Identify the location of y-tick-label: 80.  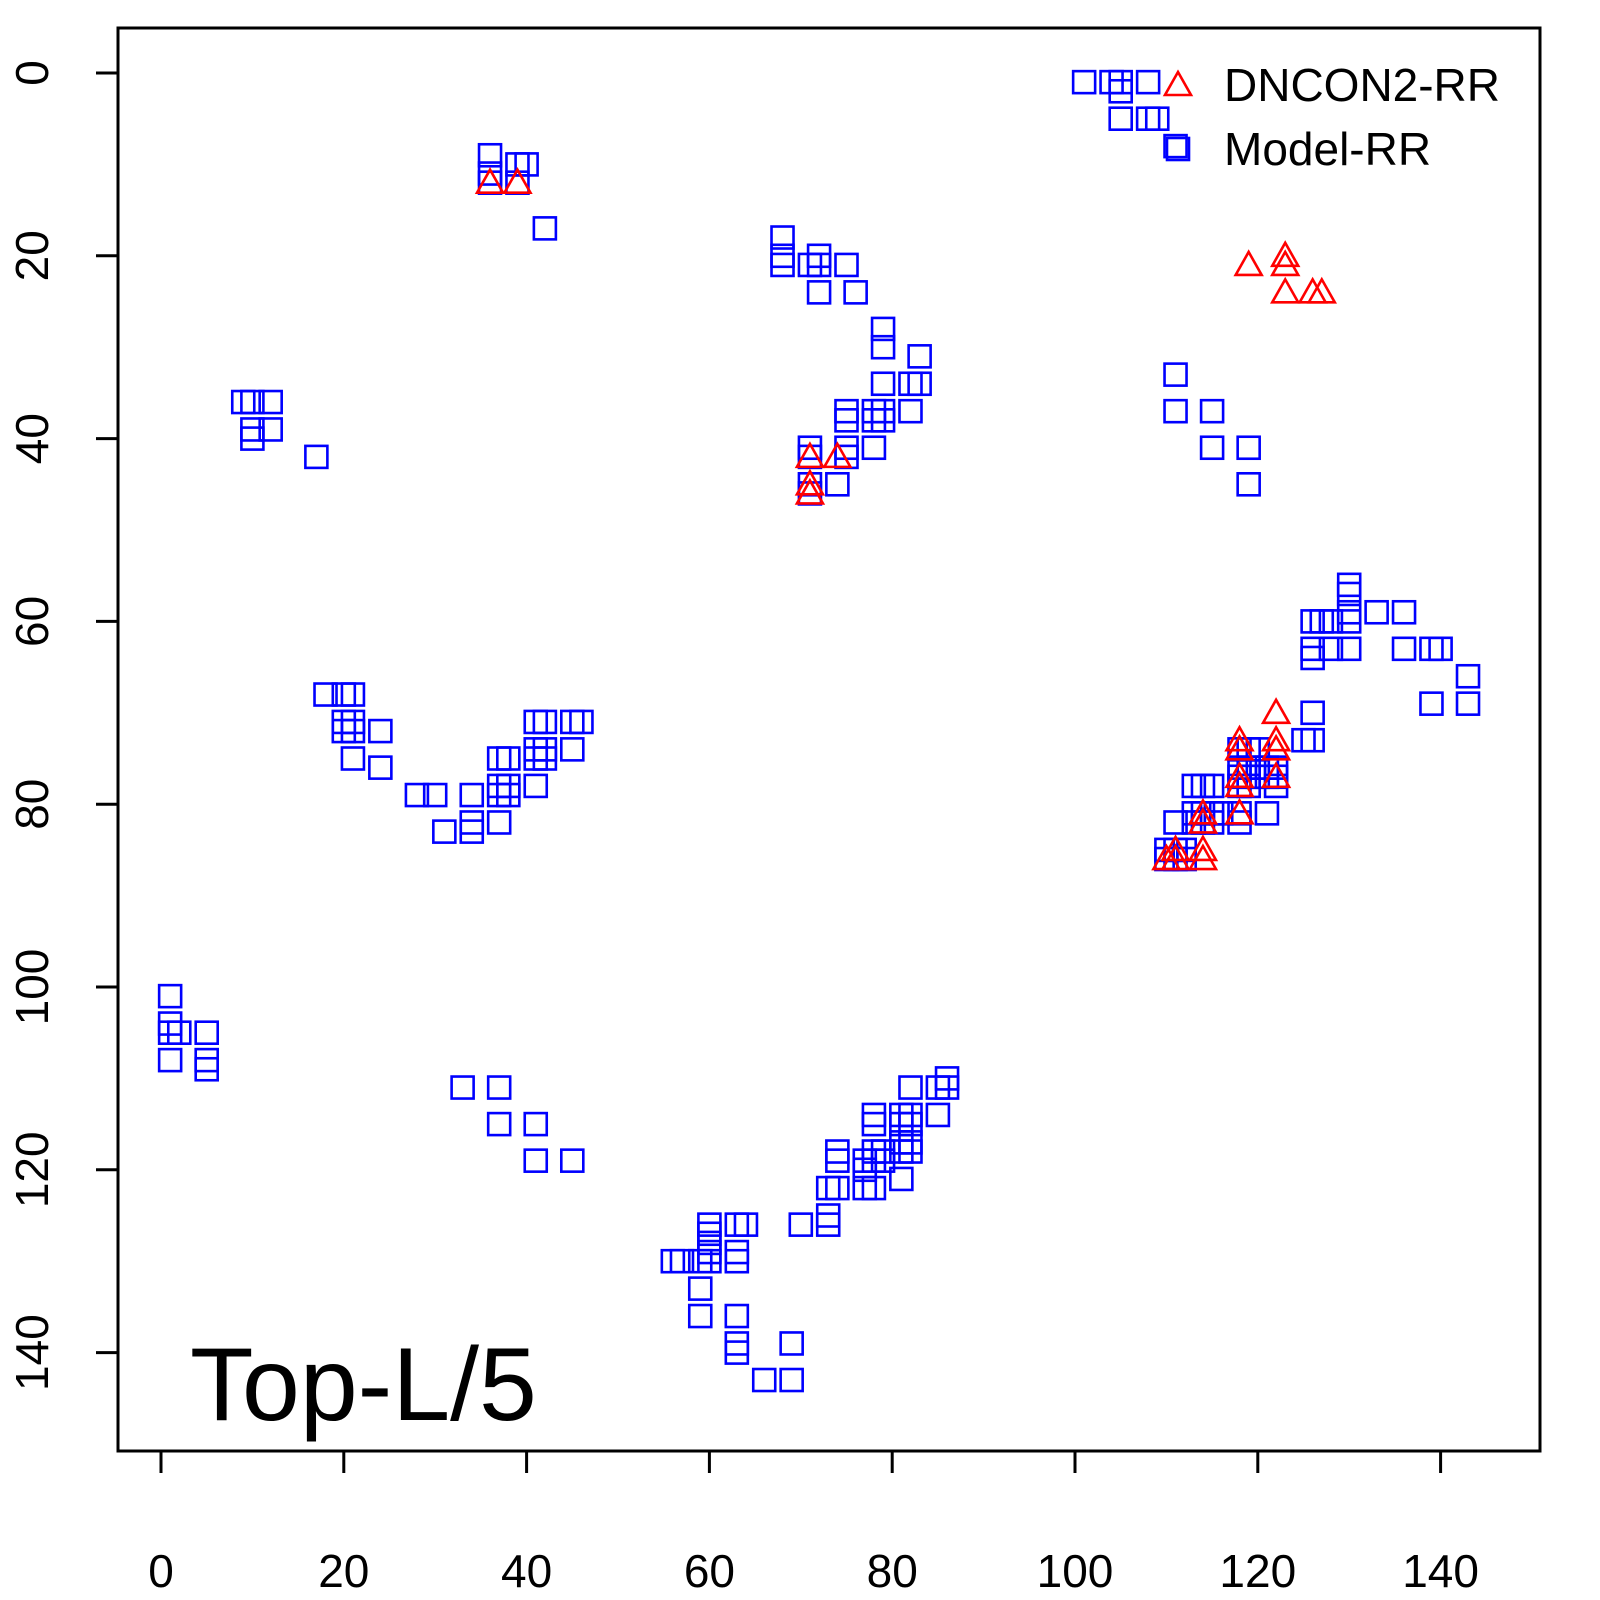
(32, 804).